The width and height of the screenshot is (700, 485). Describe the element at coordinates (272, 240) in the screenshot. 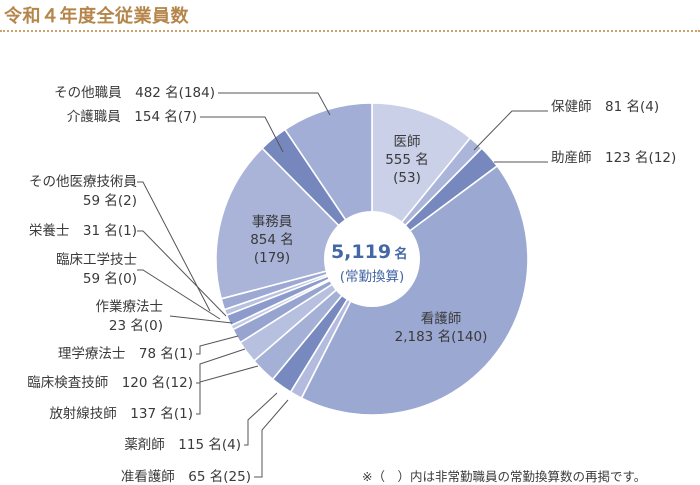

I see `slice-14-label-2: 854 名` at that location.